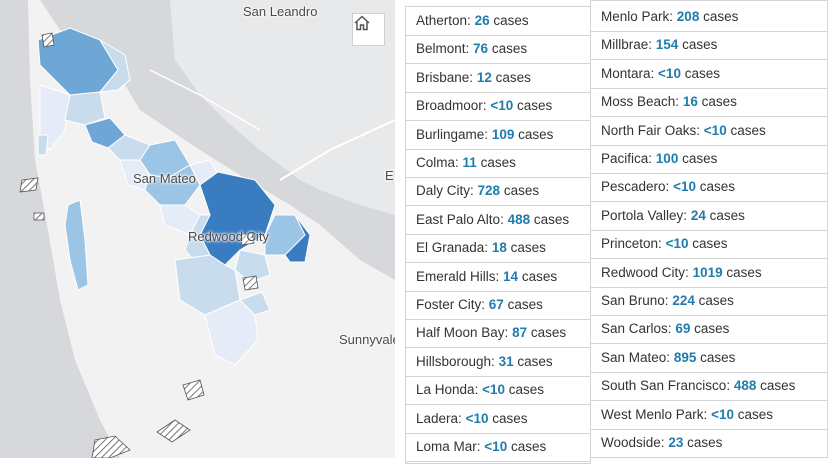  I want to click on list-item: La Honda: <10 cases, so click(498, 391).